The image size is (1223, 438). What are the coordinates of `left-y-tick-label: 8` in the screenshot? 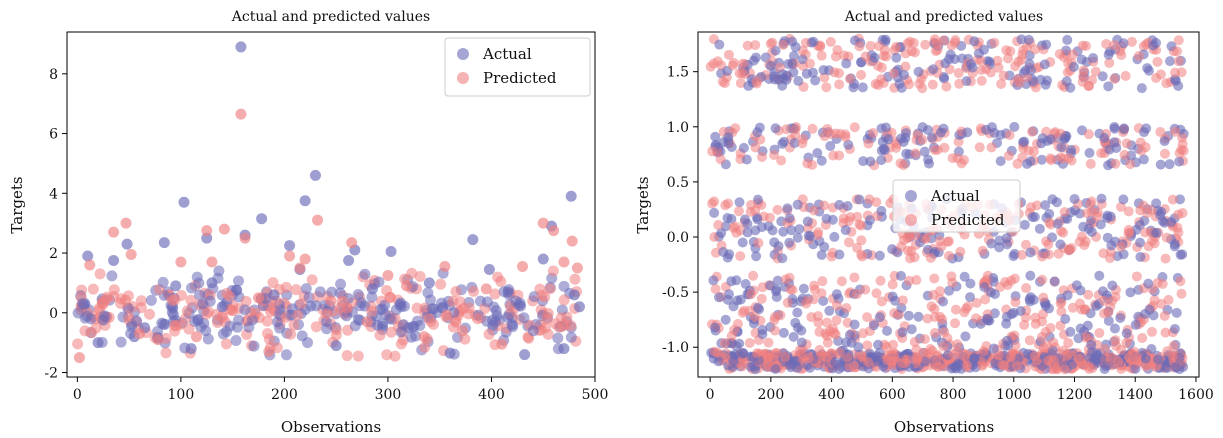 It's located at (53, 75).